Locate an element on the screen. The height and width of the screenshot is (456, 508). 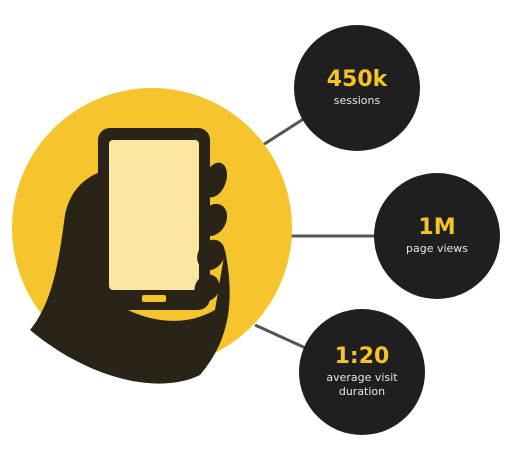
stat-label: sessions is located at coordinates (357, 100).